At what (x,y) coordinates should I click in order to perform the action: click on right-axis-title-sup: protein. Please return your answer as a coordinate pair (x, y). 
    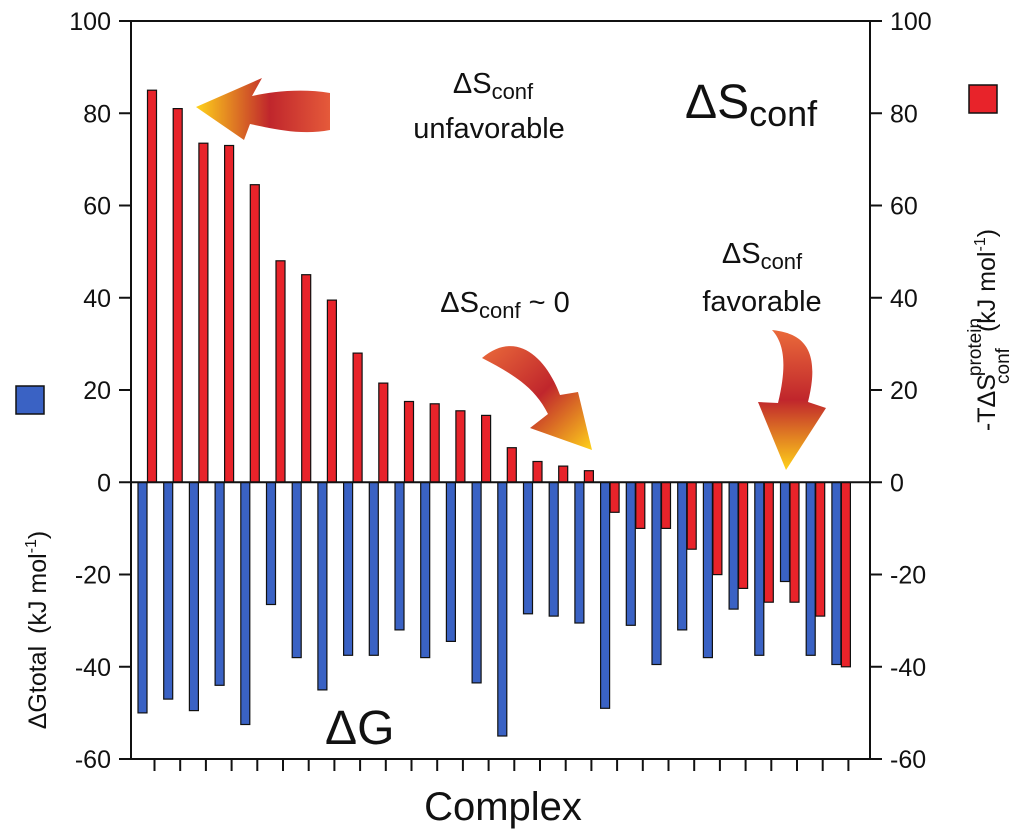
    Looking at the image, I should click on (975, 347).